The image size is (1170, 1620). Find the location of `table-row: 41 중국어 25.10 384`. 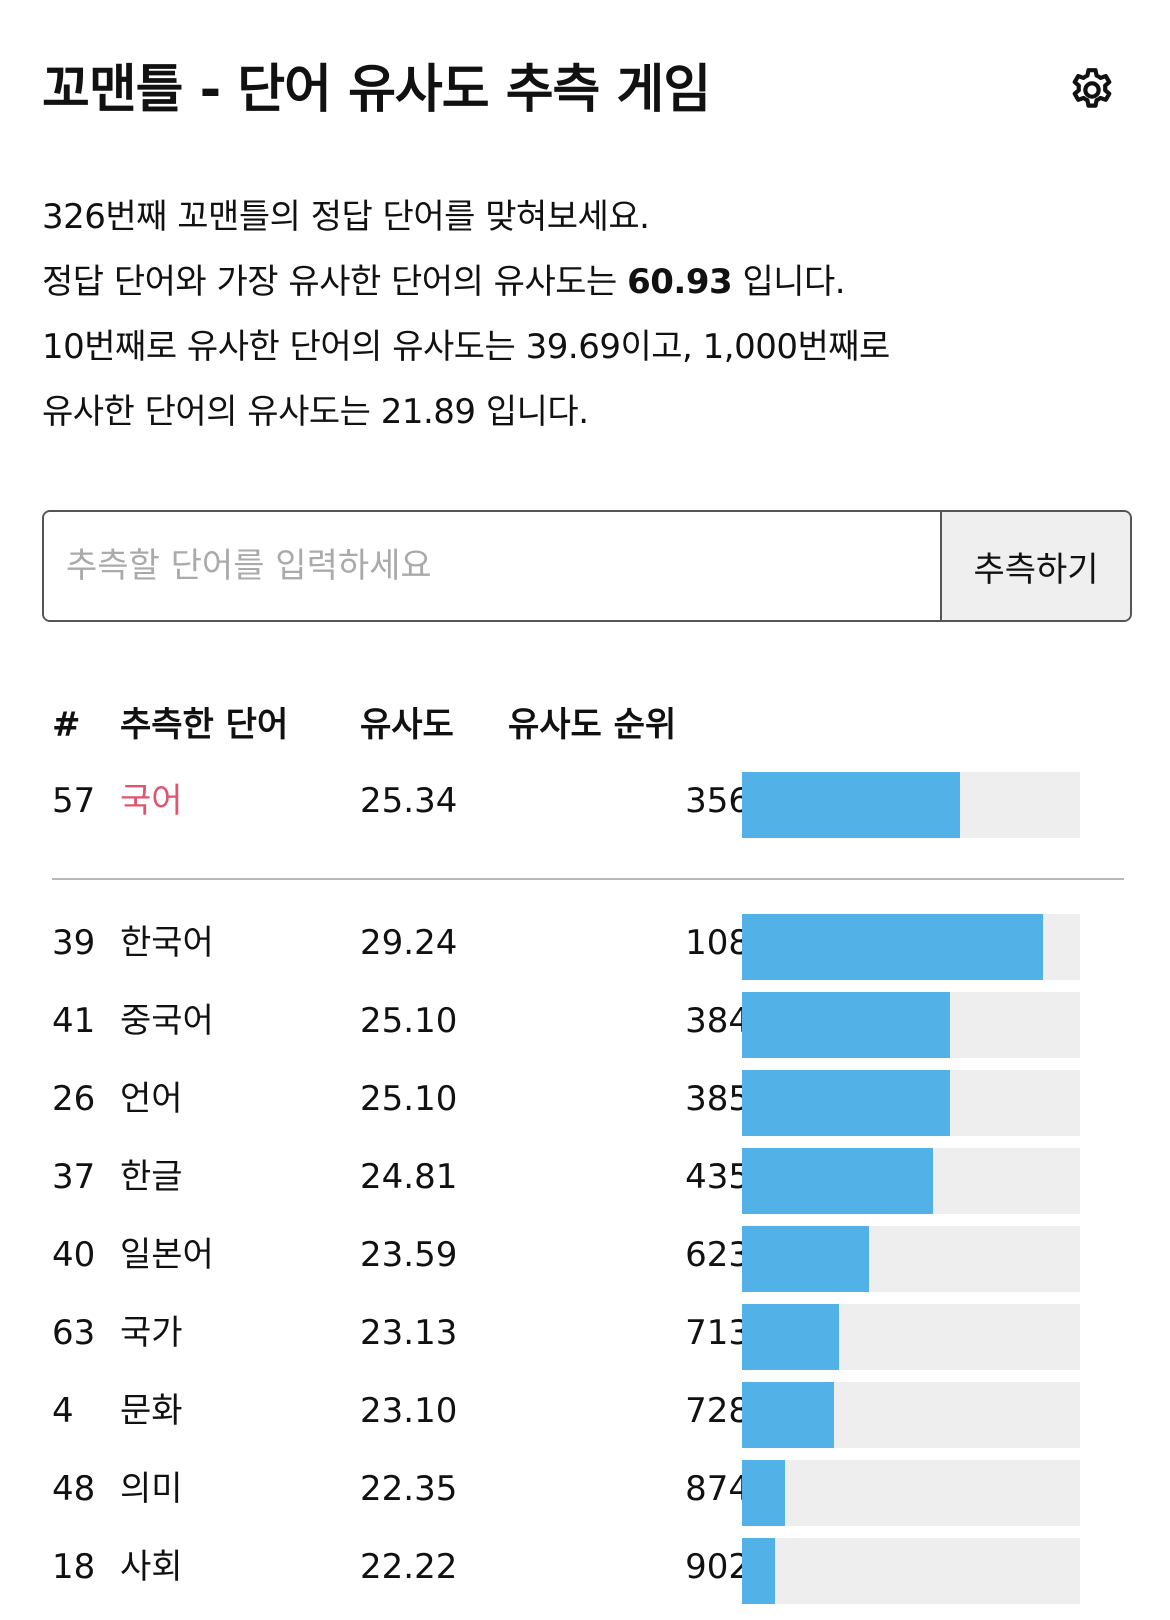

table-row: 41 중국어 25.10 384 is located at coordinates (592, 1025).